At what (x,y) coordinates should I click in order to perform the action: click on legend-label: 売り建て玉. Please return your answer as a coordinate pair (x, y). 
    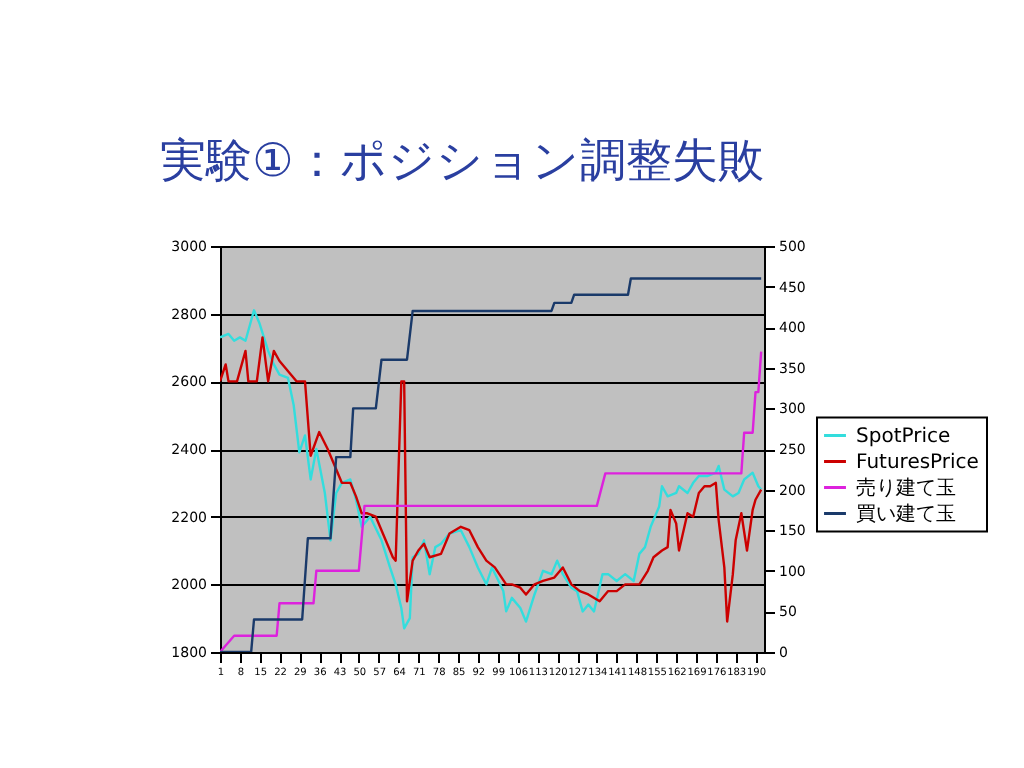
    Looking at the image, I should click on (906, 487).